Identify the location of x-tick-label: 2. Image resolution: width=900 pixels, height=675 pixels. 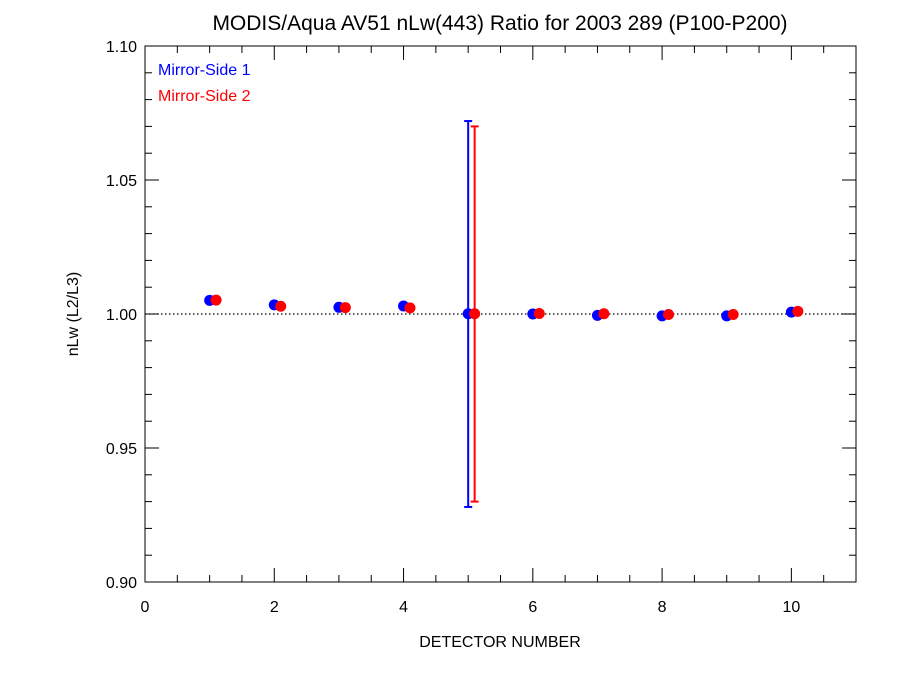
(274, 607).